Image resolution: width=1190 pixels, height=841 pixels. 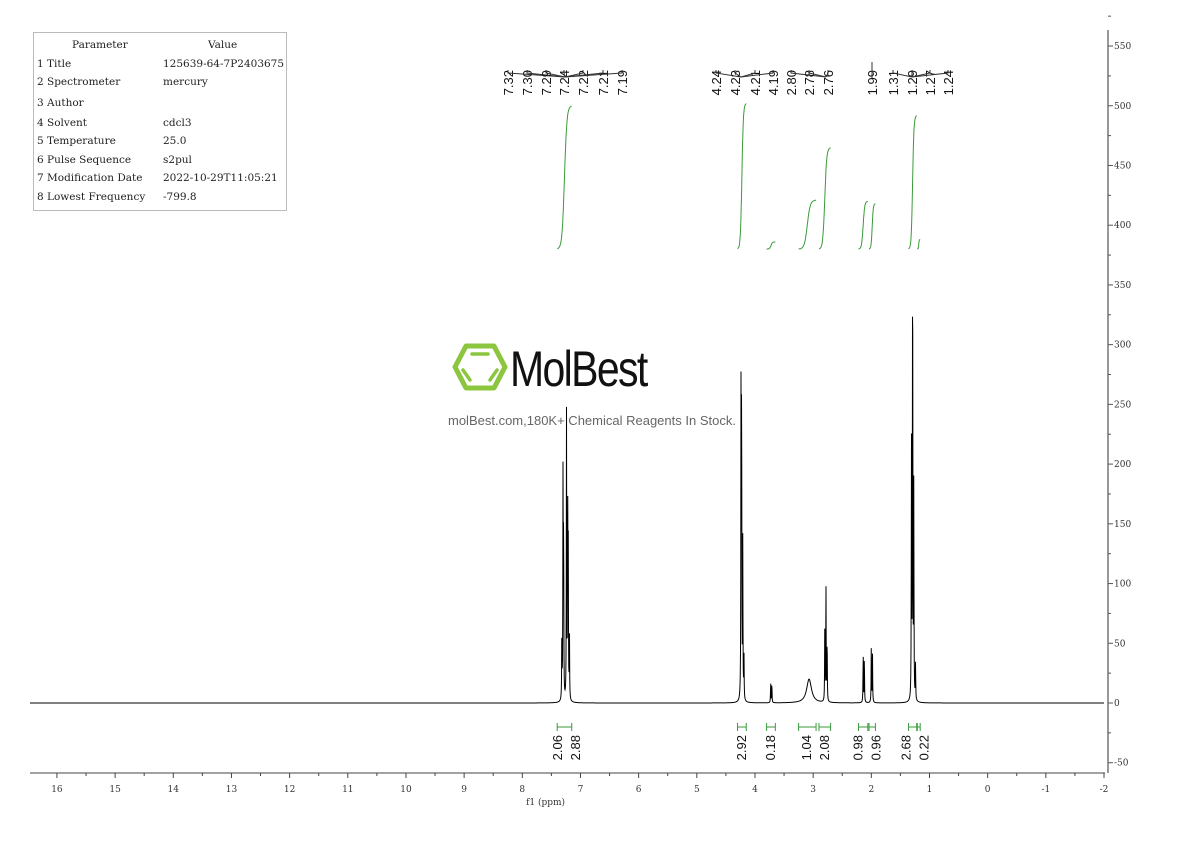 I want to click on integral-label: 0.22, so click(x=924, y=747).